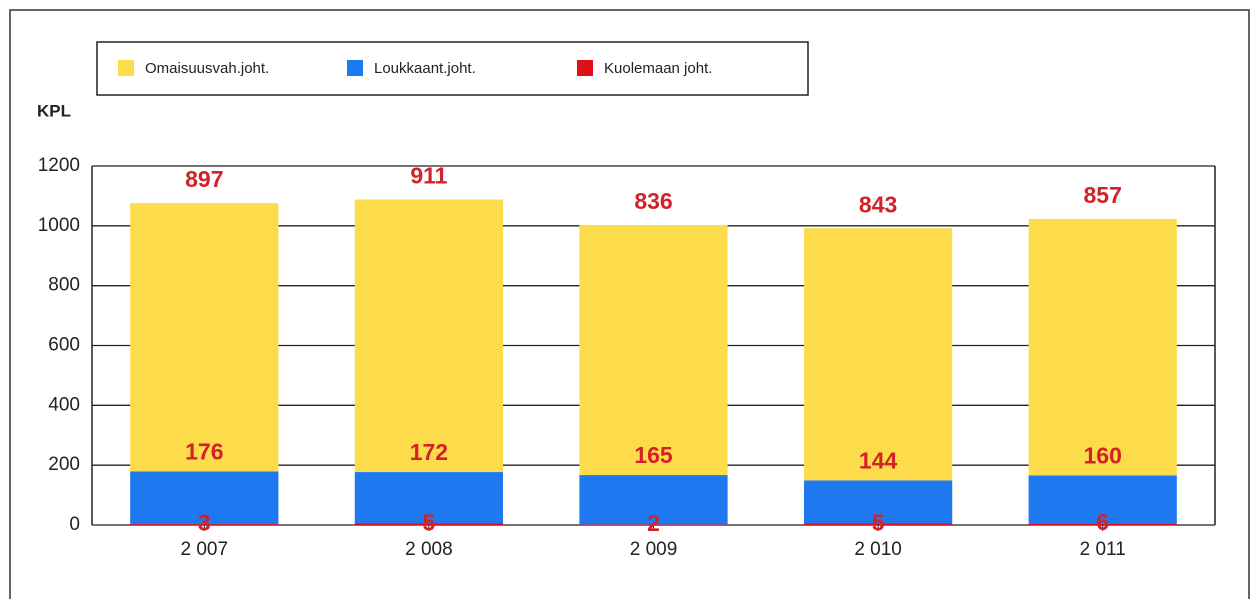  What do you see at coordinates (205, 549) in the screenshot?
I see `x-tick-label: 2 007` at bounding box center [205, 549].